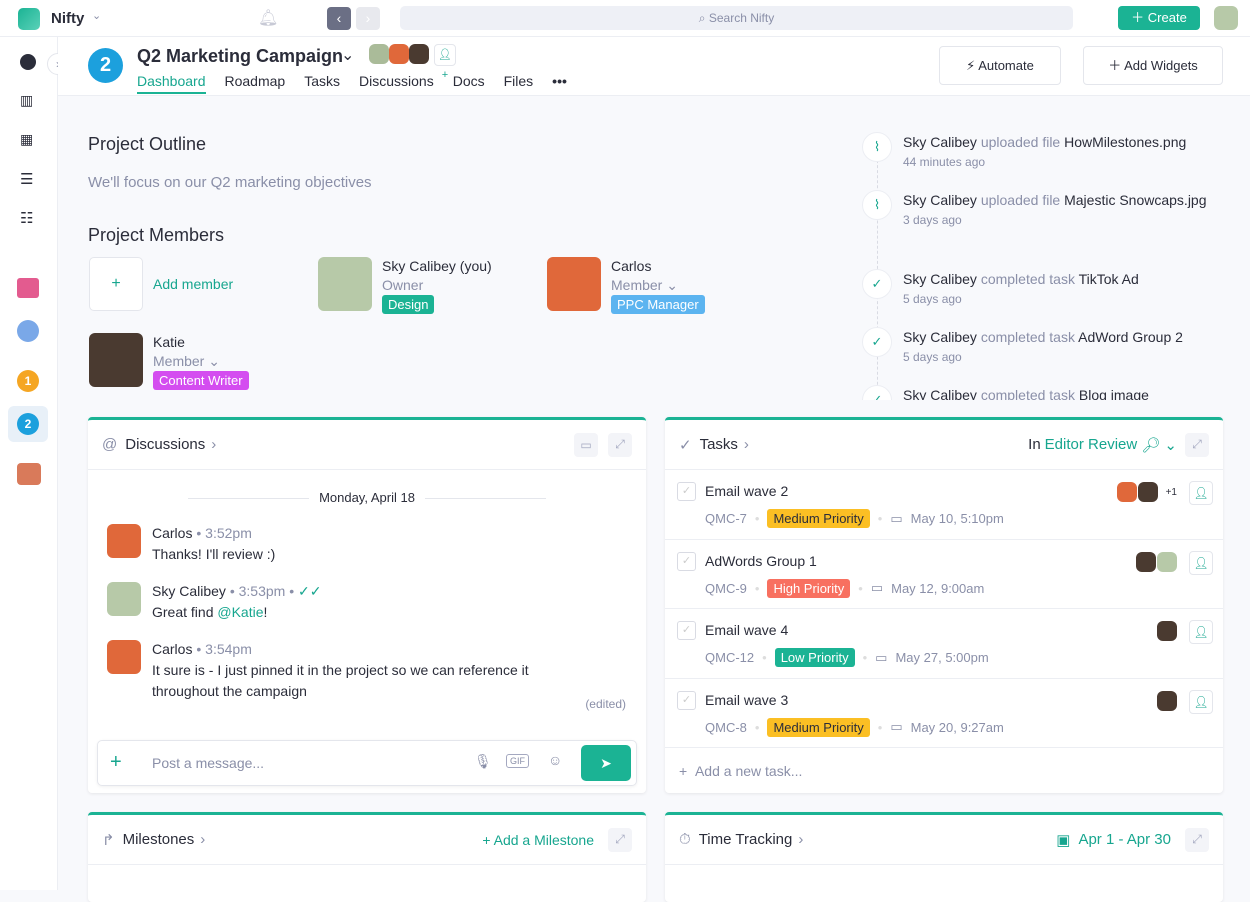 Image resolution: width=1250 pixels, height=902 pixels. Describe the element at coordinates (116, 762) in the screenshot. I see `plus-icon: +` at that location.